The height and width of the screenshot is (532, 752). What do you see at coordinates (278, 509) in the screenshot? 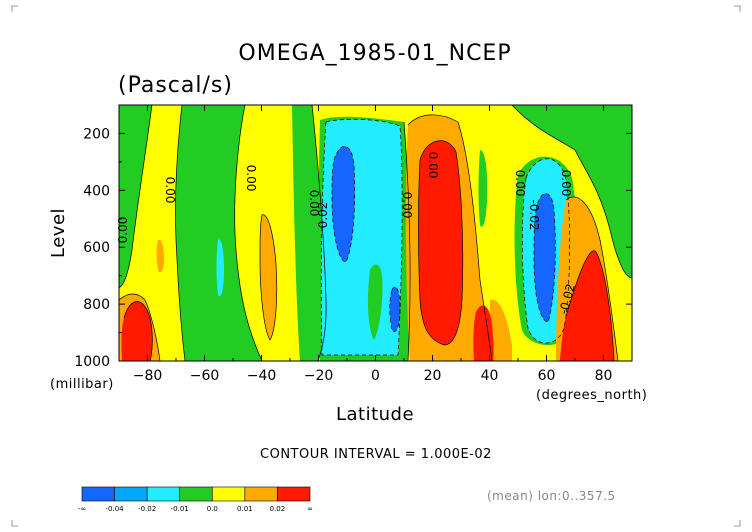
I see `colorbar-tick-label: 0.02` at bounding box center [278, 509].